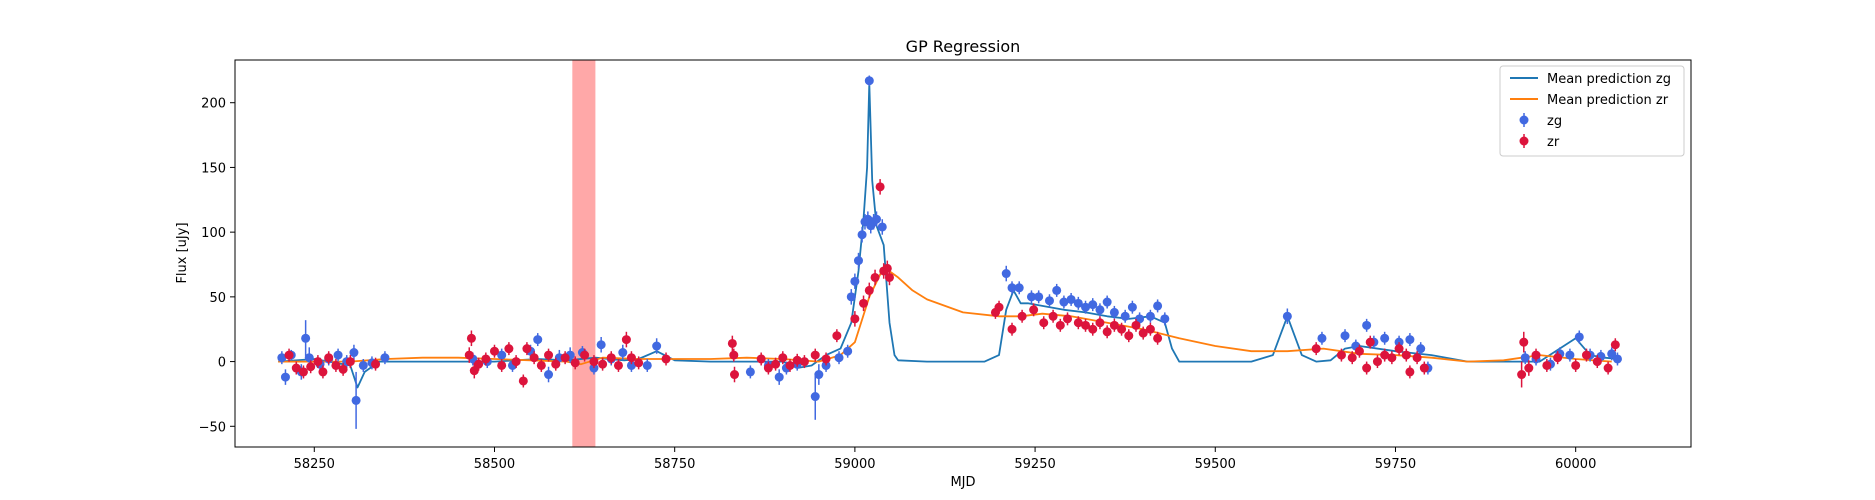  What do you see at coordinates (182, 252) in the screenshot?
I see `y-axis-label: Flux [uJy]` at bounding box center [182, 252].